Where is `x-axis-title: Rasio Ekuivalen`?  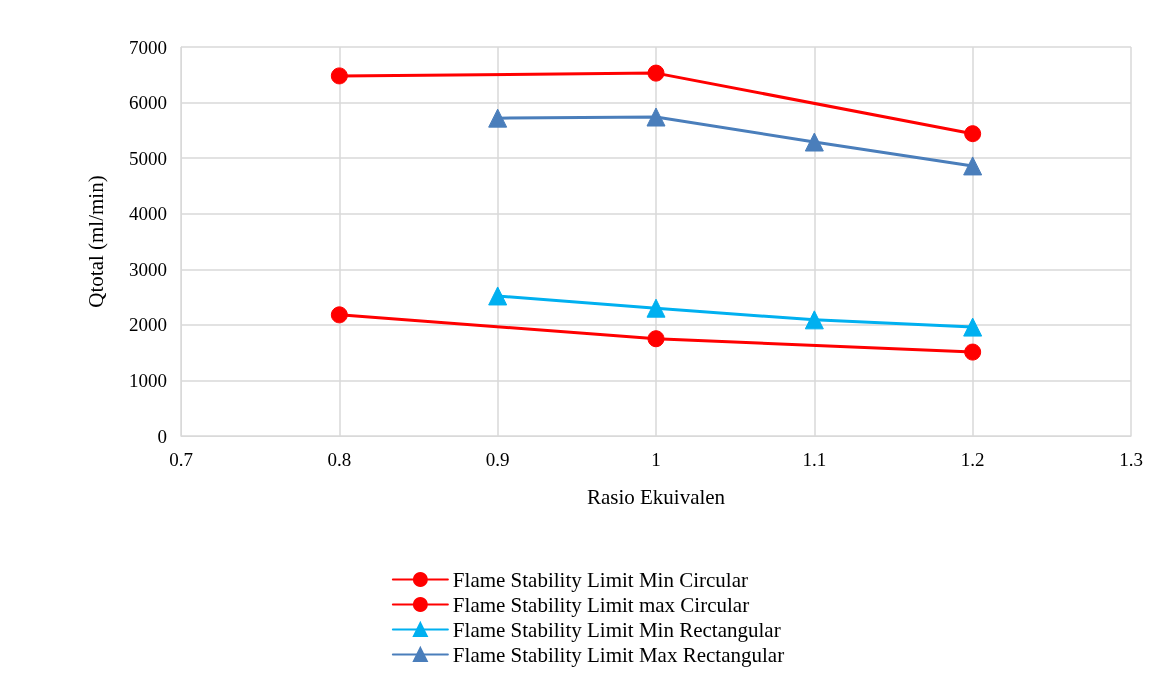
x-axis-title: Rasio Ekuivalen is located at coordinates (656, 496).